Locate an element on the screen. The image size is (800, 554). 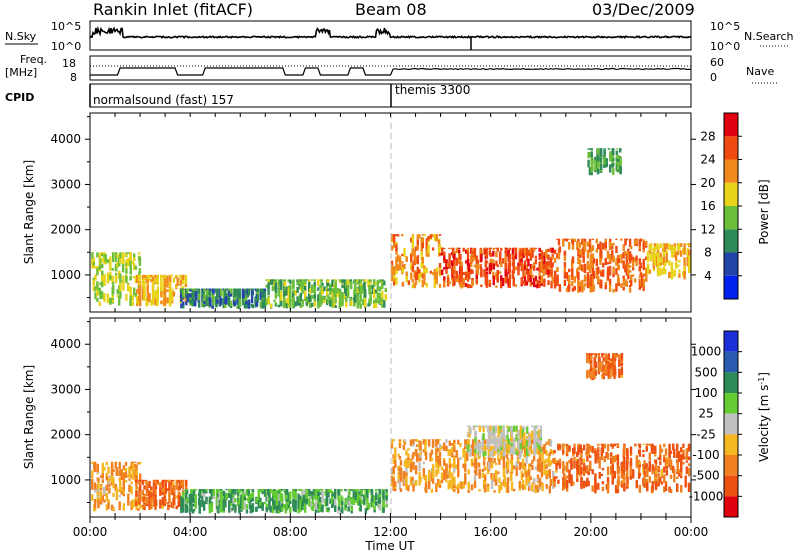
colorbar-tick-label: 16 is located at coordinates (707, 206).